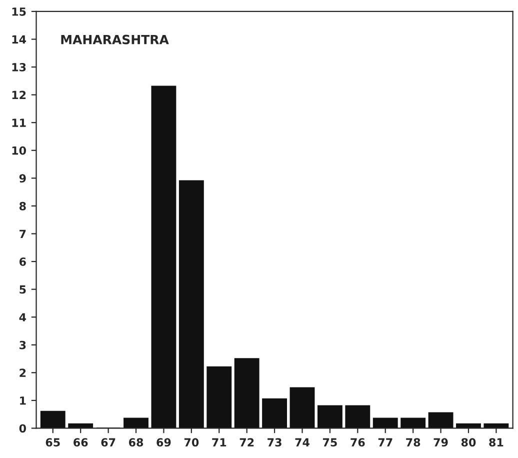  I want to click on y-tick-label: 8, so click(22, 206).